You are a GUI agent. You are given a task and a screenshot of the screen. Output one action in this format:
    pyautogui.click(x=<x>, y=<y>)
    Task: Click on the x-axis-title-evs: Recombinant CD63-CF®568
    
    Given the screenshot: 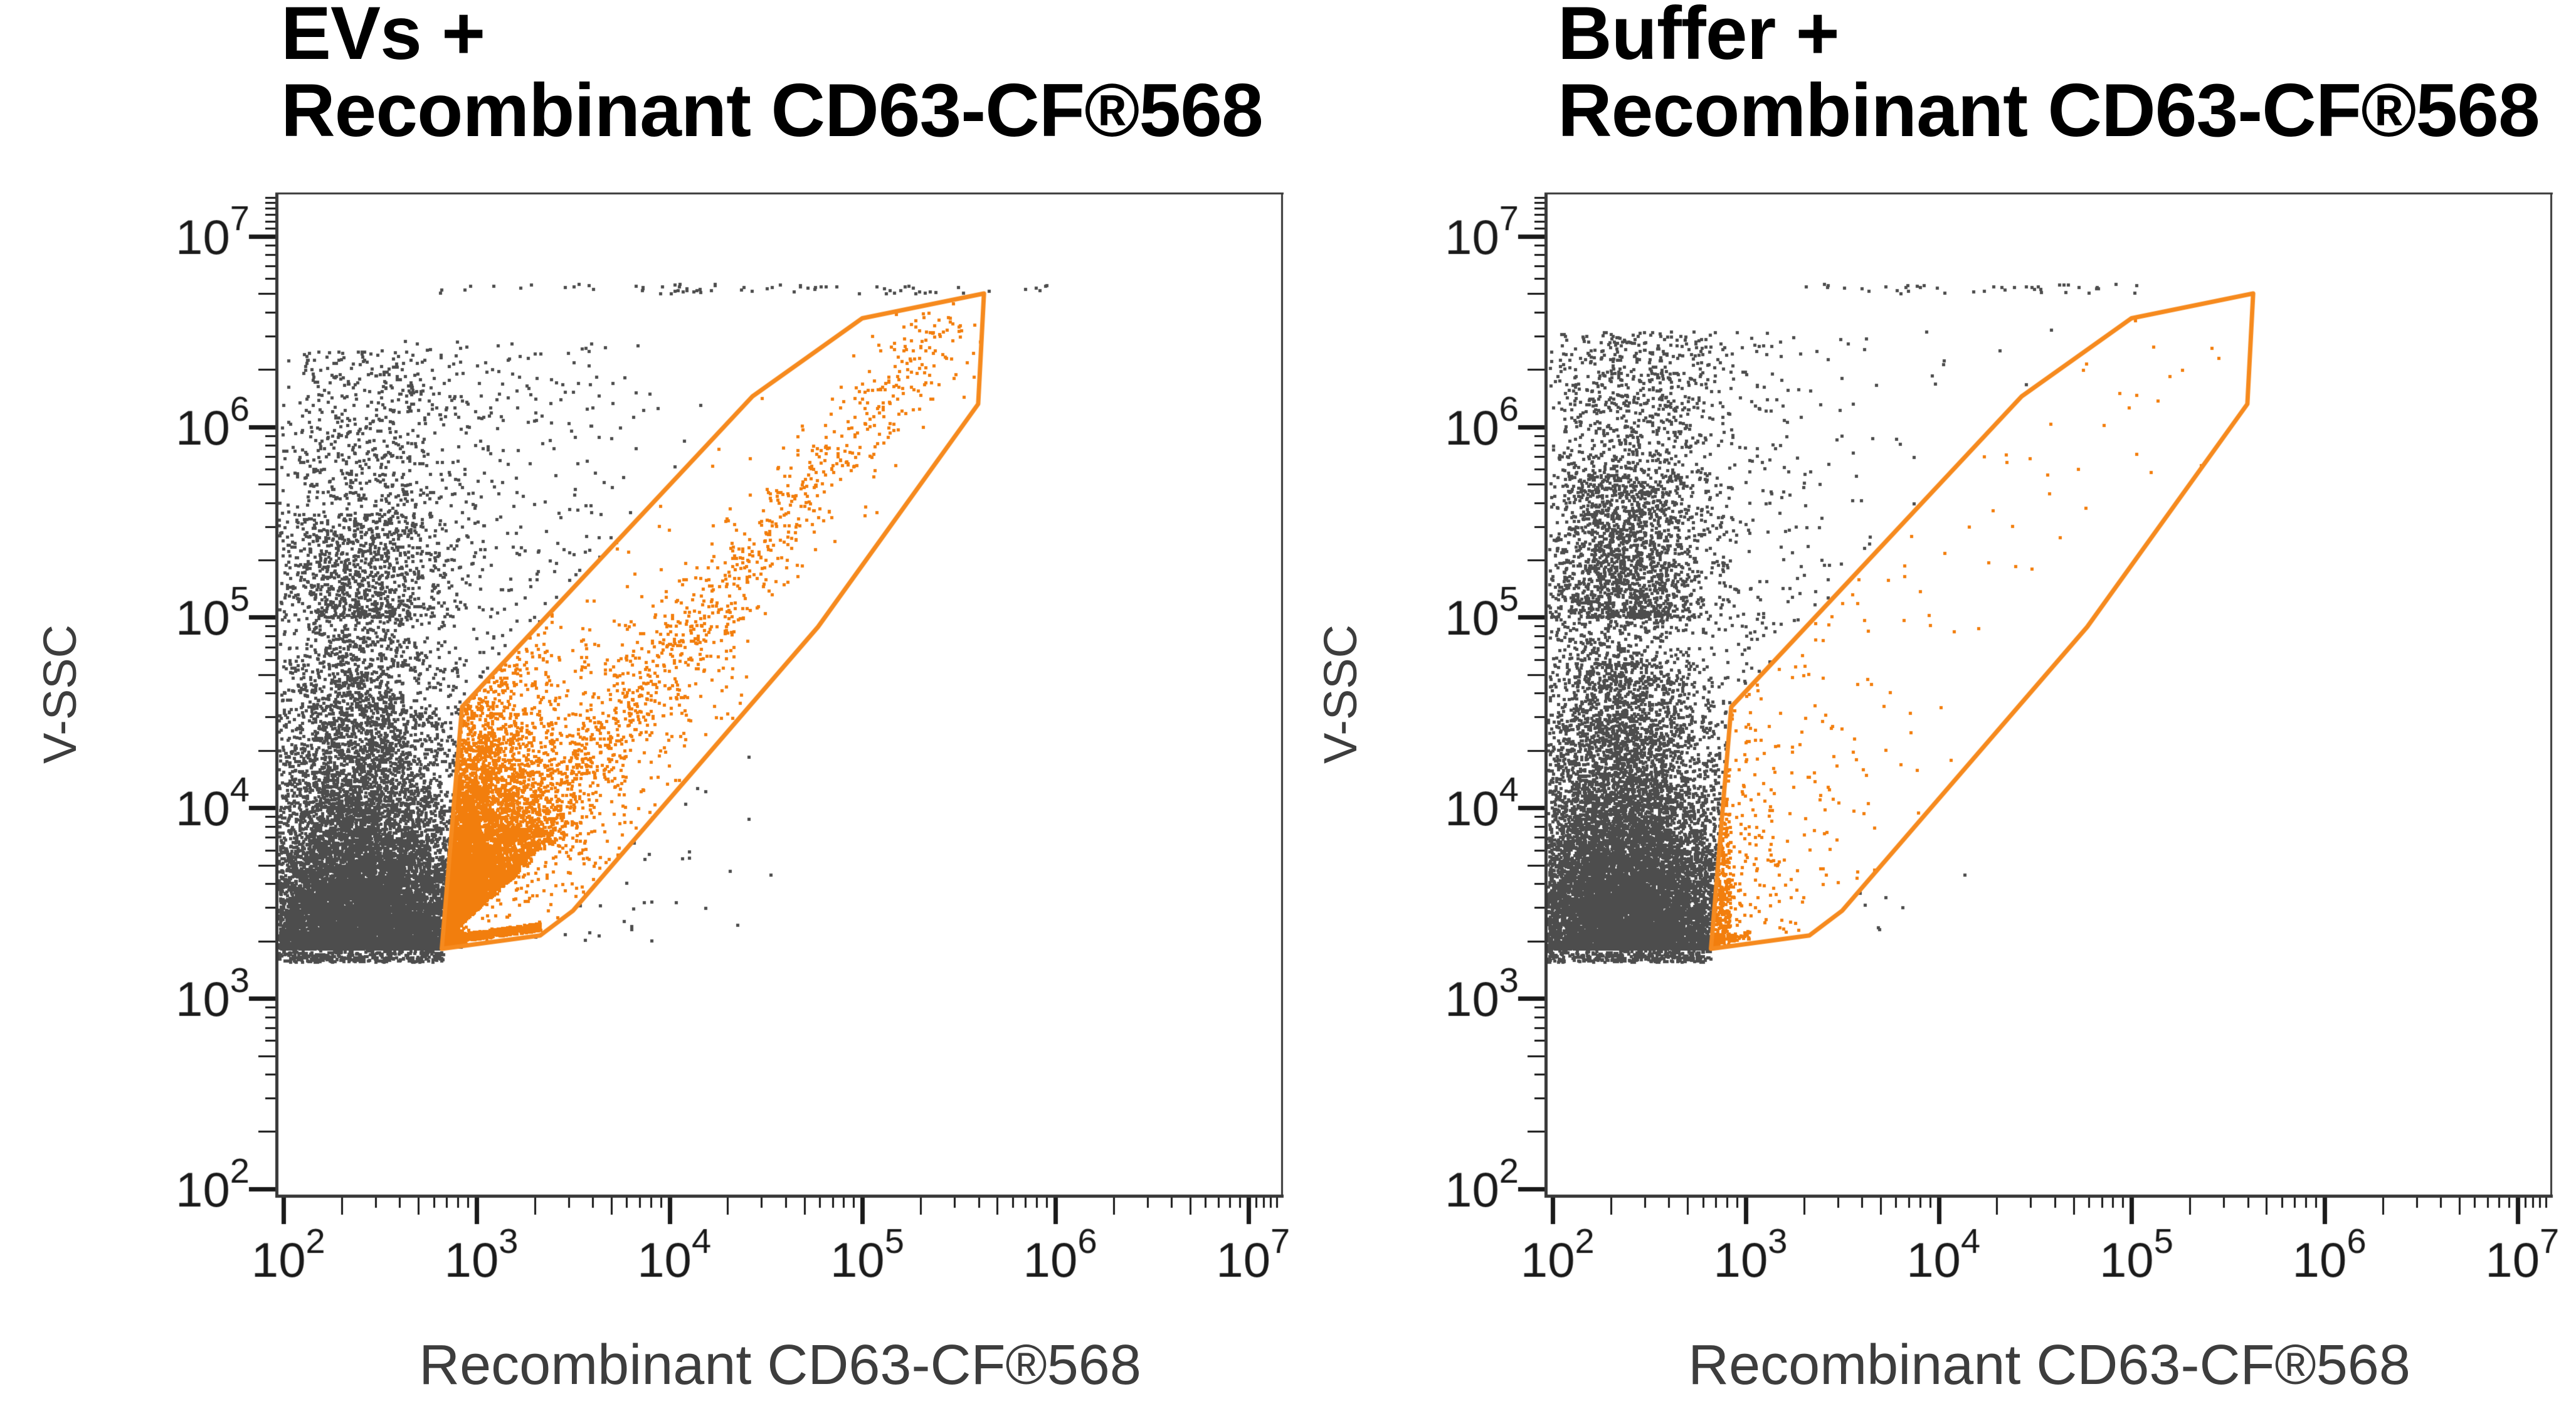 What is the action you would take?
    pyautogui.click(x=780, y=1365)
    